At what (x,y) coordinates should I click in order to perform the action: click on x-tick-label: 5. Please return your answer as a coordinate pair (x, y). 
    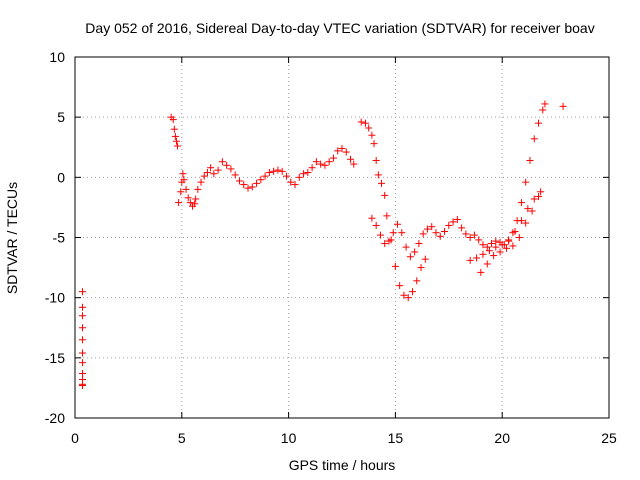
    Looking at the image, I should click on (182, 438).